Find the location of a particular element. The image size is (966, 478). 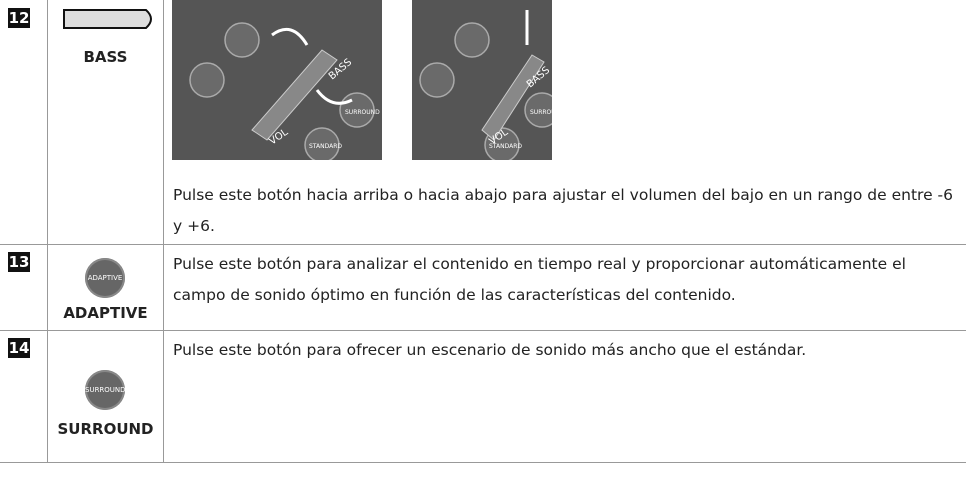

button-icon: SURROUND is located at coordinates (105, 390).